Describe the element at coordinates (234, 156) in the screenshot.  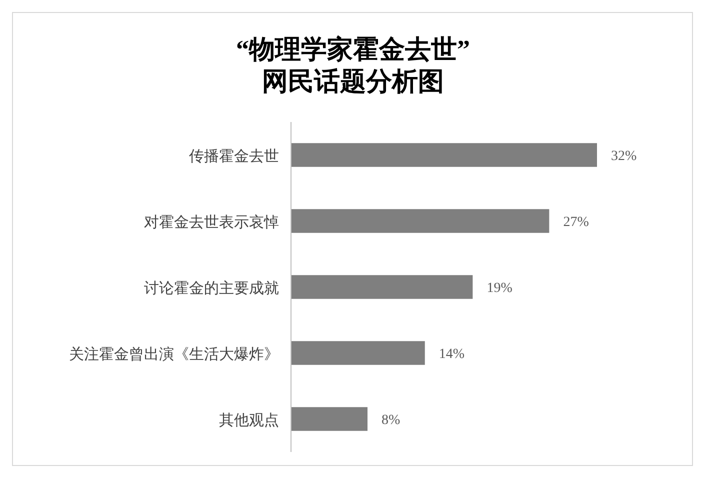
I see `y-tick-label: 传播霍金去世` at that location.